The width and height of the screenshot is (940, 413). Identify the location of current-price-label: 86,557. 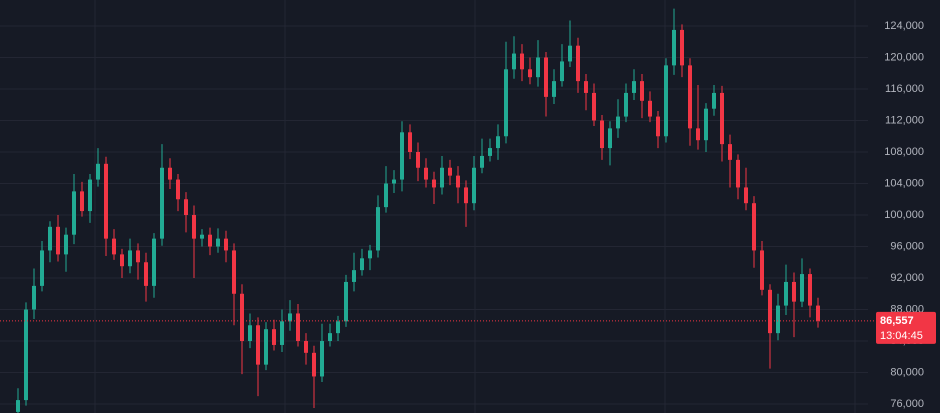
(897, 321).